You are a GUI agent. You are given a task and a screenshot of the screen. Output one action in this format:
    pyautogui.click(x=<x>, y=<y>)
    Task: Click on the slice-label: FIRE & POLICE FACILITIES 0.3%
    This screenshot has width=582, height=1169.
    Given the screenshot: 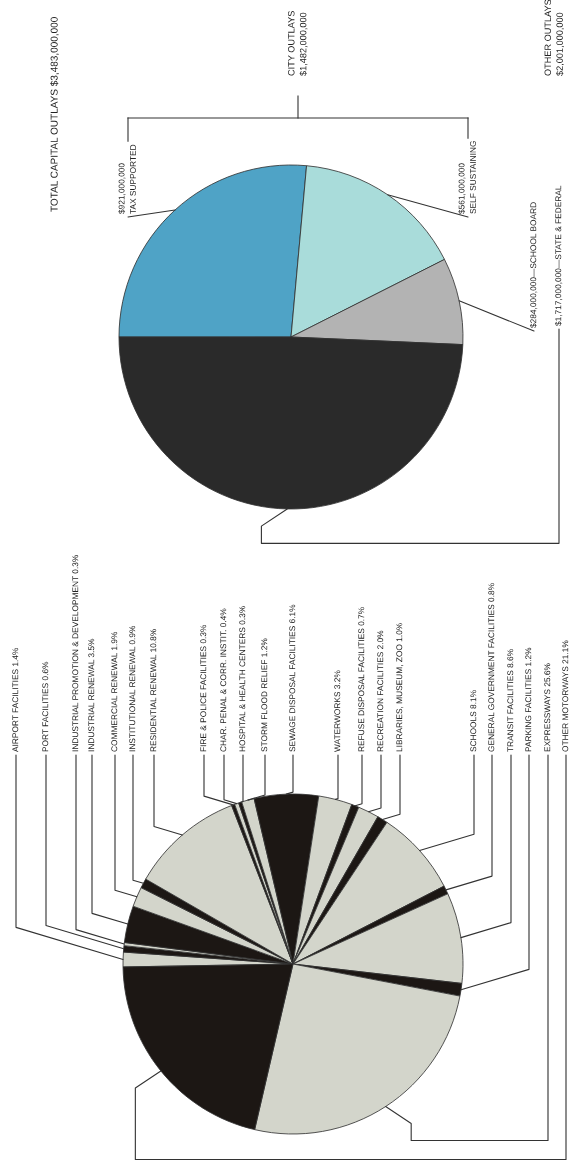 What is the action you would take?
    pyautogui.click(x=203, y=688)
    